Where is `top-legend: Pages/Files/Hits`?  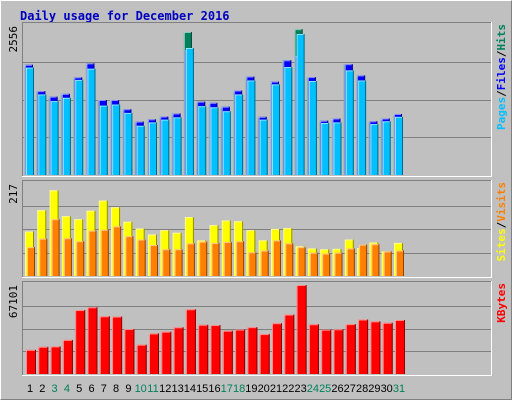
top-legend: Pages/Files/Hits is located at coordinates (501, 77).